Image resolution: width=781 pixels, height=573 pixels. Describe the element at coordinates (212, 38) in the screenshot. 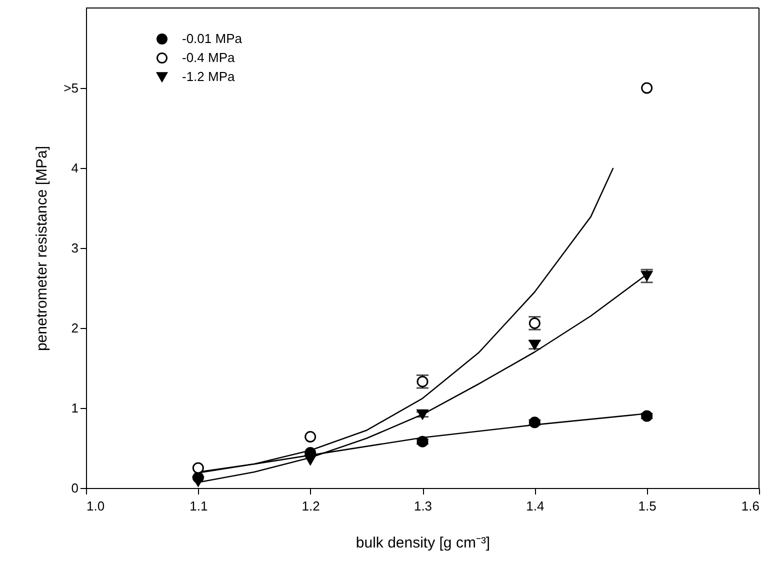

I see `legend-label: -0.01 MPa` at that location.